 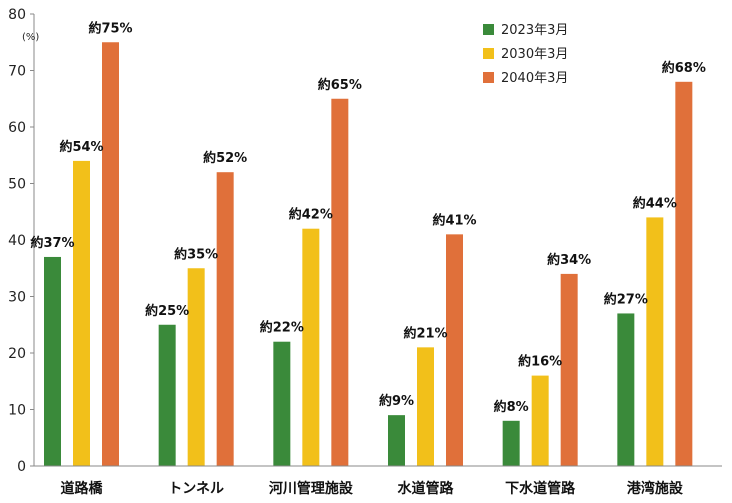 What do you see at coordinates (110, 28) in the screenshot?
I see `bar-data-label: 約75%` at bounding box center [110, 28].